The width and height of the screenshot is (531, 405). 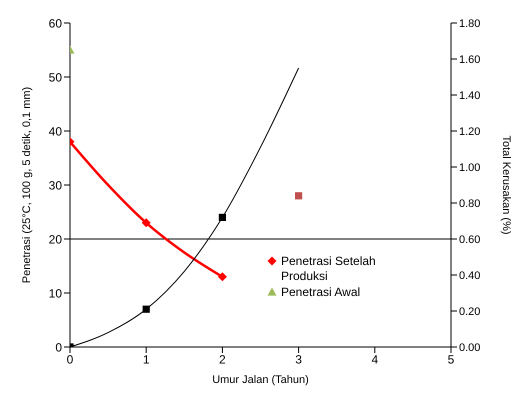 I want to click on y-tick-label: 0, so click(x=58, y=347).